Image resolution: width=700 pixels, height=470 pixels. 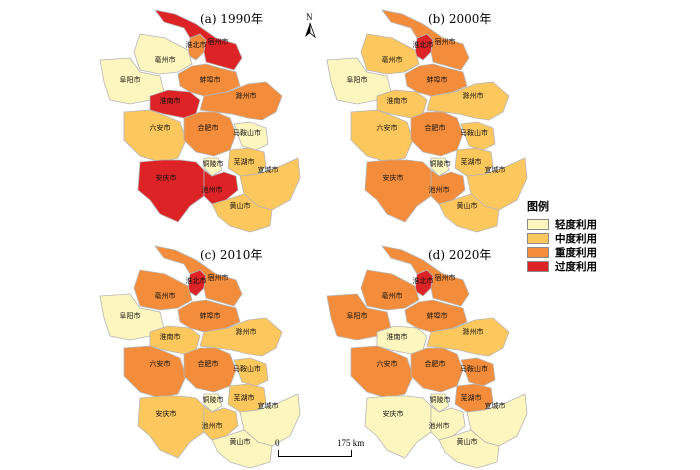 I want to click on legend-label: 中度利用, so click(x=576, y=239).